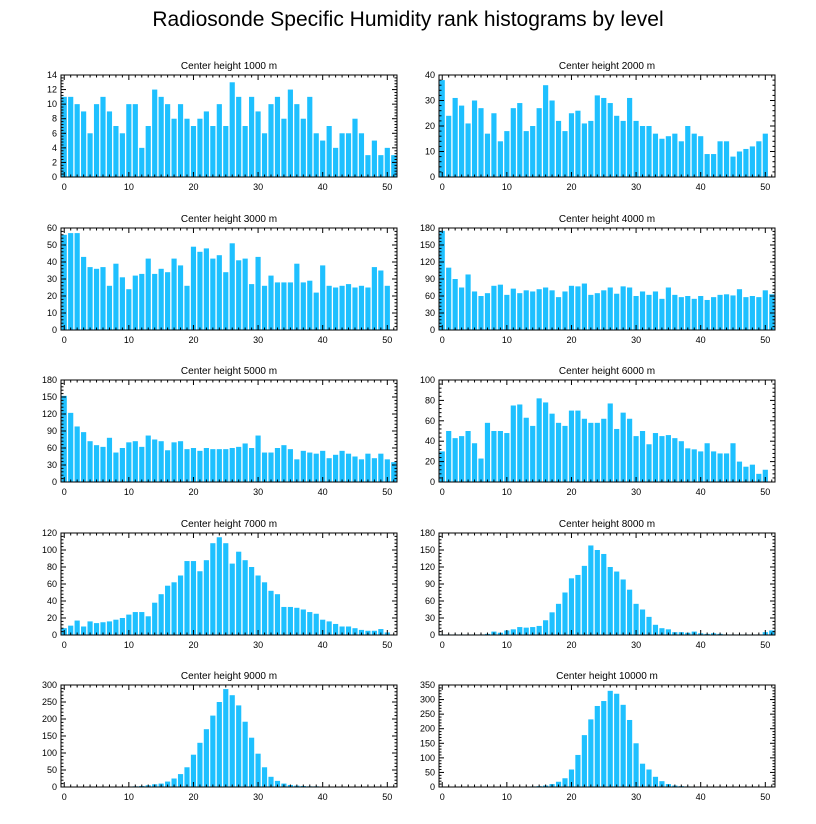 The width and height of the screenshot is (816, 824). I want to click on y-tick-label: 30, so click(430, 101).